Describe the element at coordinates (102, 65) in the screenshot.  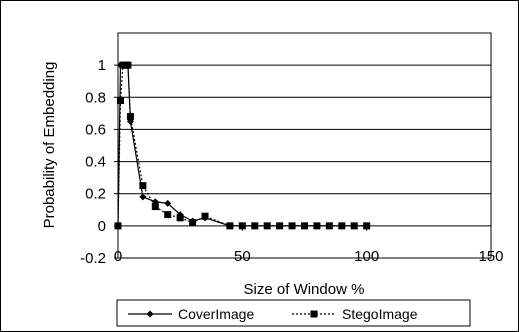
I see `y-tick-label: 1` at that location.